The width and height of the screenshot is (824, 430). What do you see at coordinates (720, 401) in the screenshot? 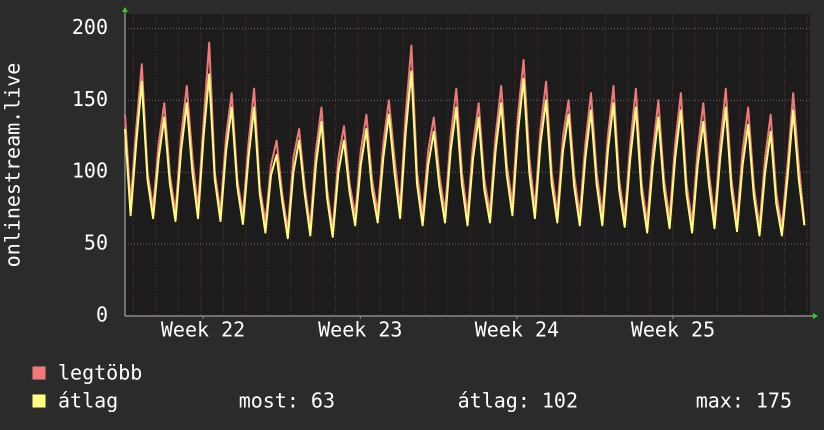
I see `stat-label: max:` at bounding box center [720, 401].